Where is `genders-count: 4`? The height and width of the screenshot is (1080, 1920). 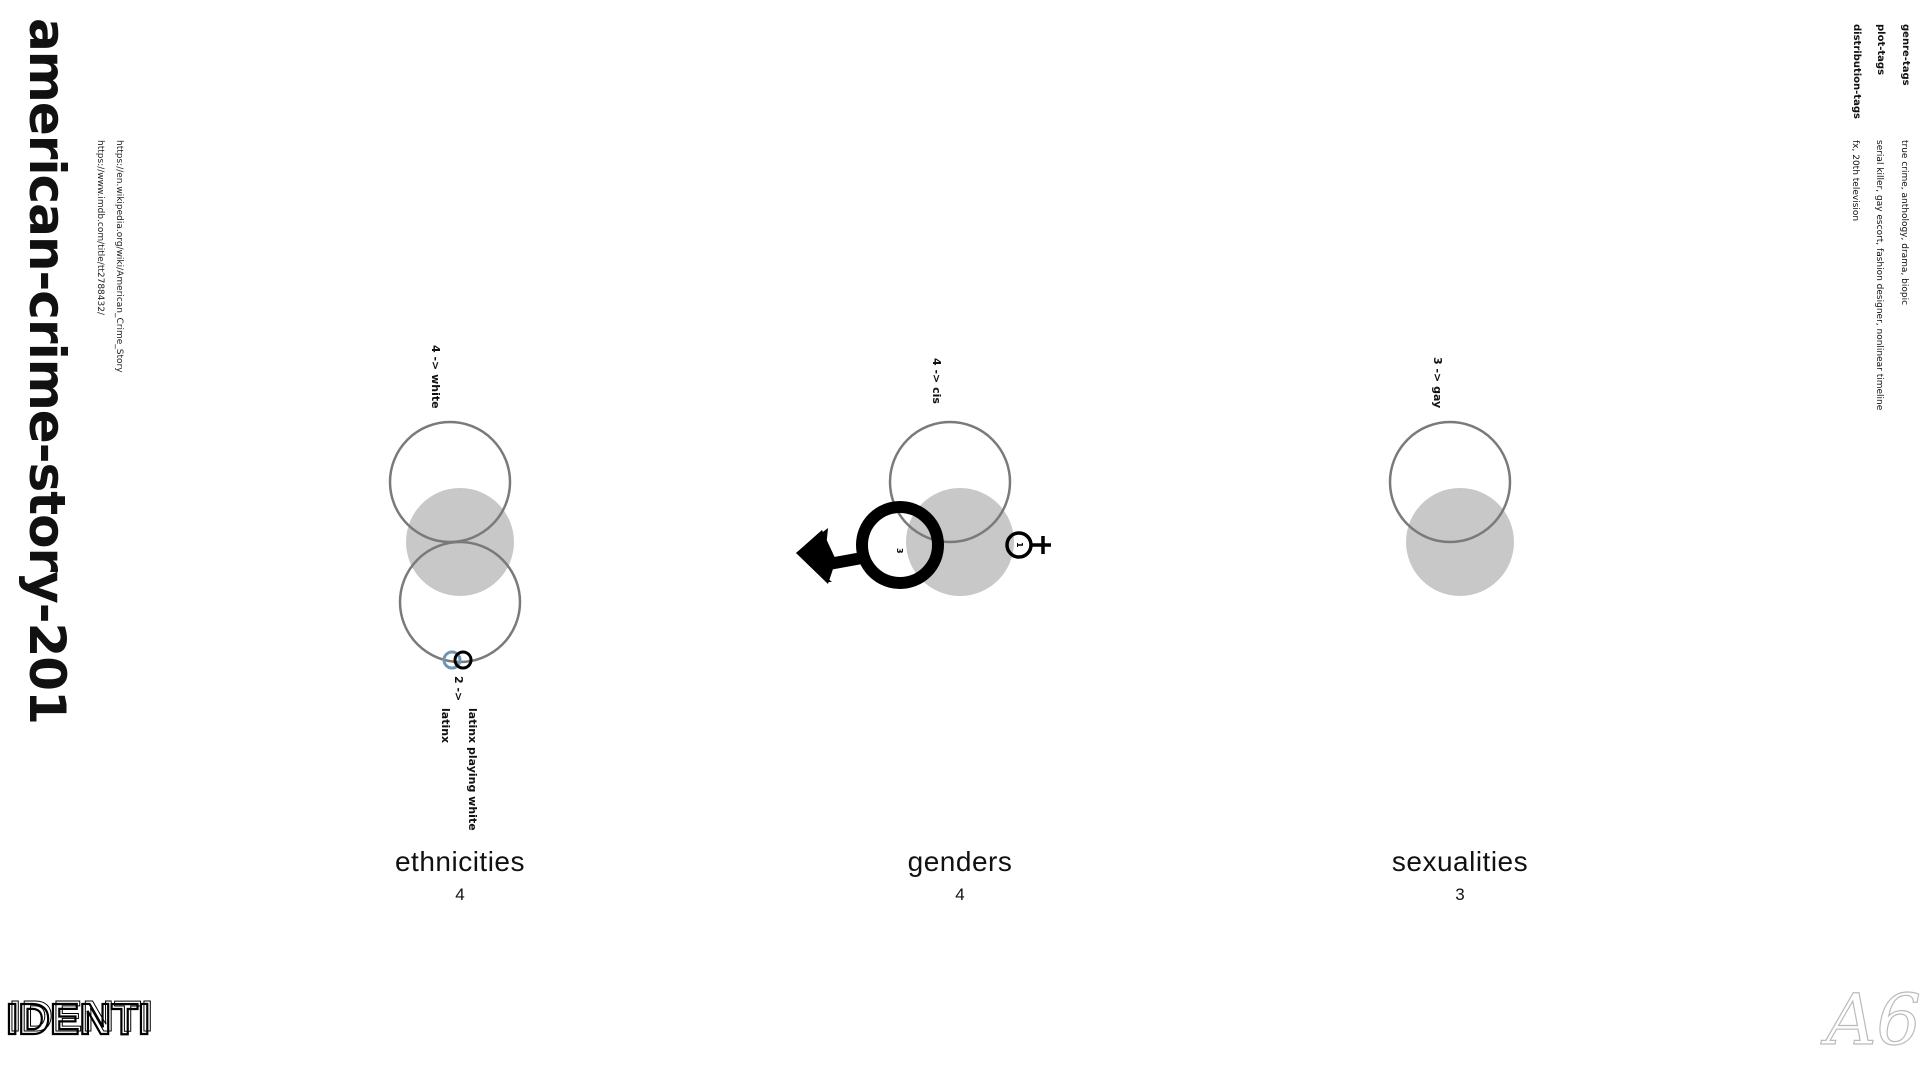
genders-count: 4 is located at coordinates (960, 894).